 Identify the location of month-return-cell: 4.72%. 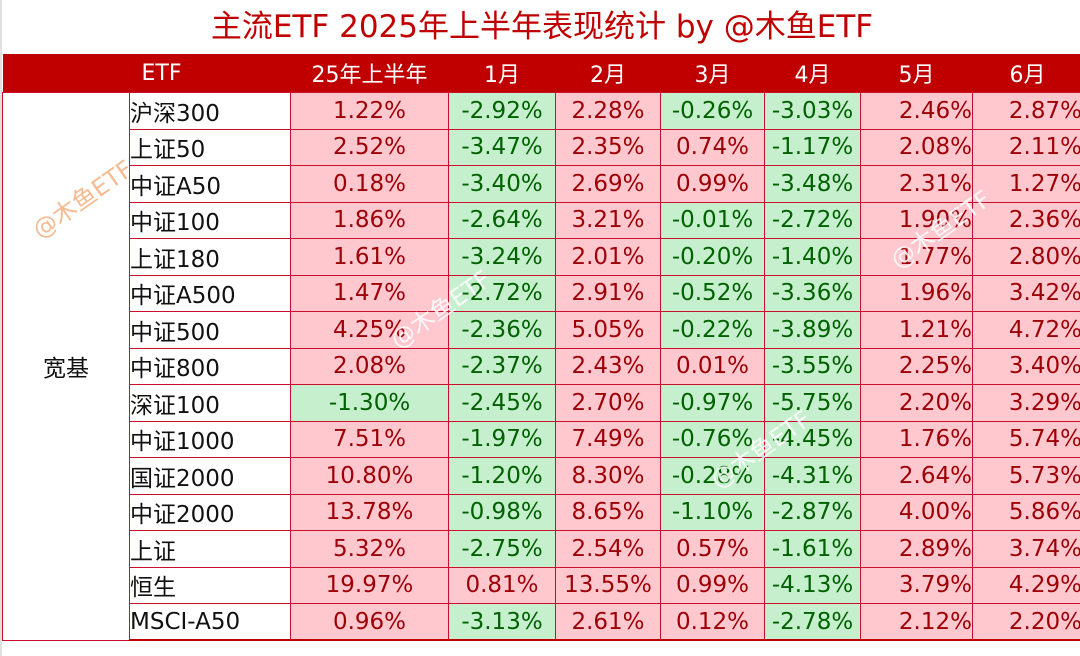
(1026, 330).